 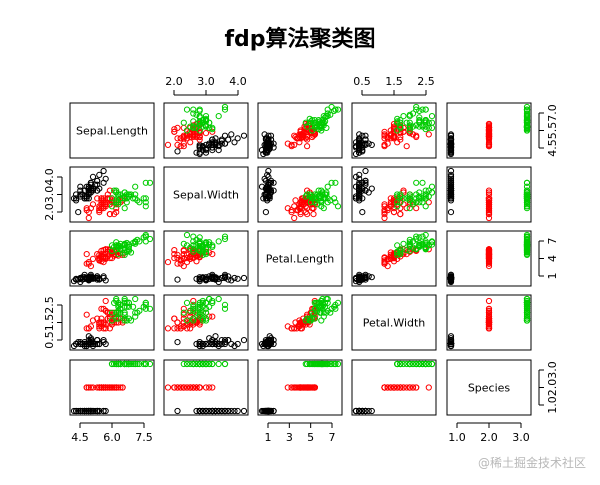 I want to click on tick-label: 0.5, so click(x=49, y=340).